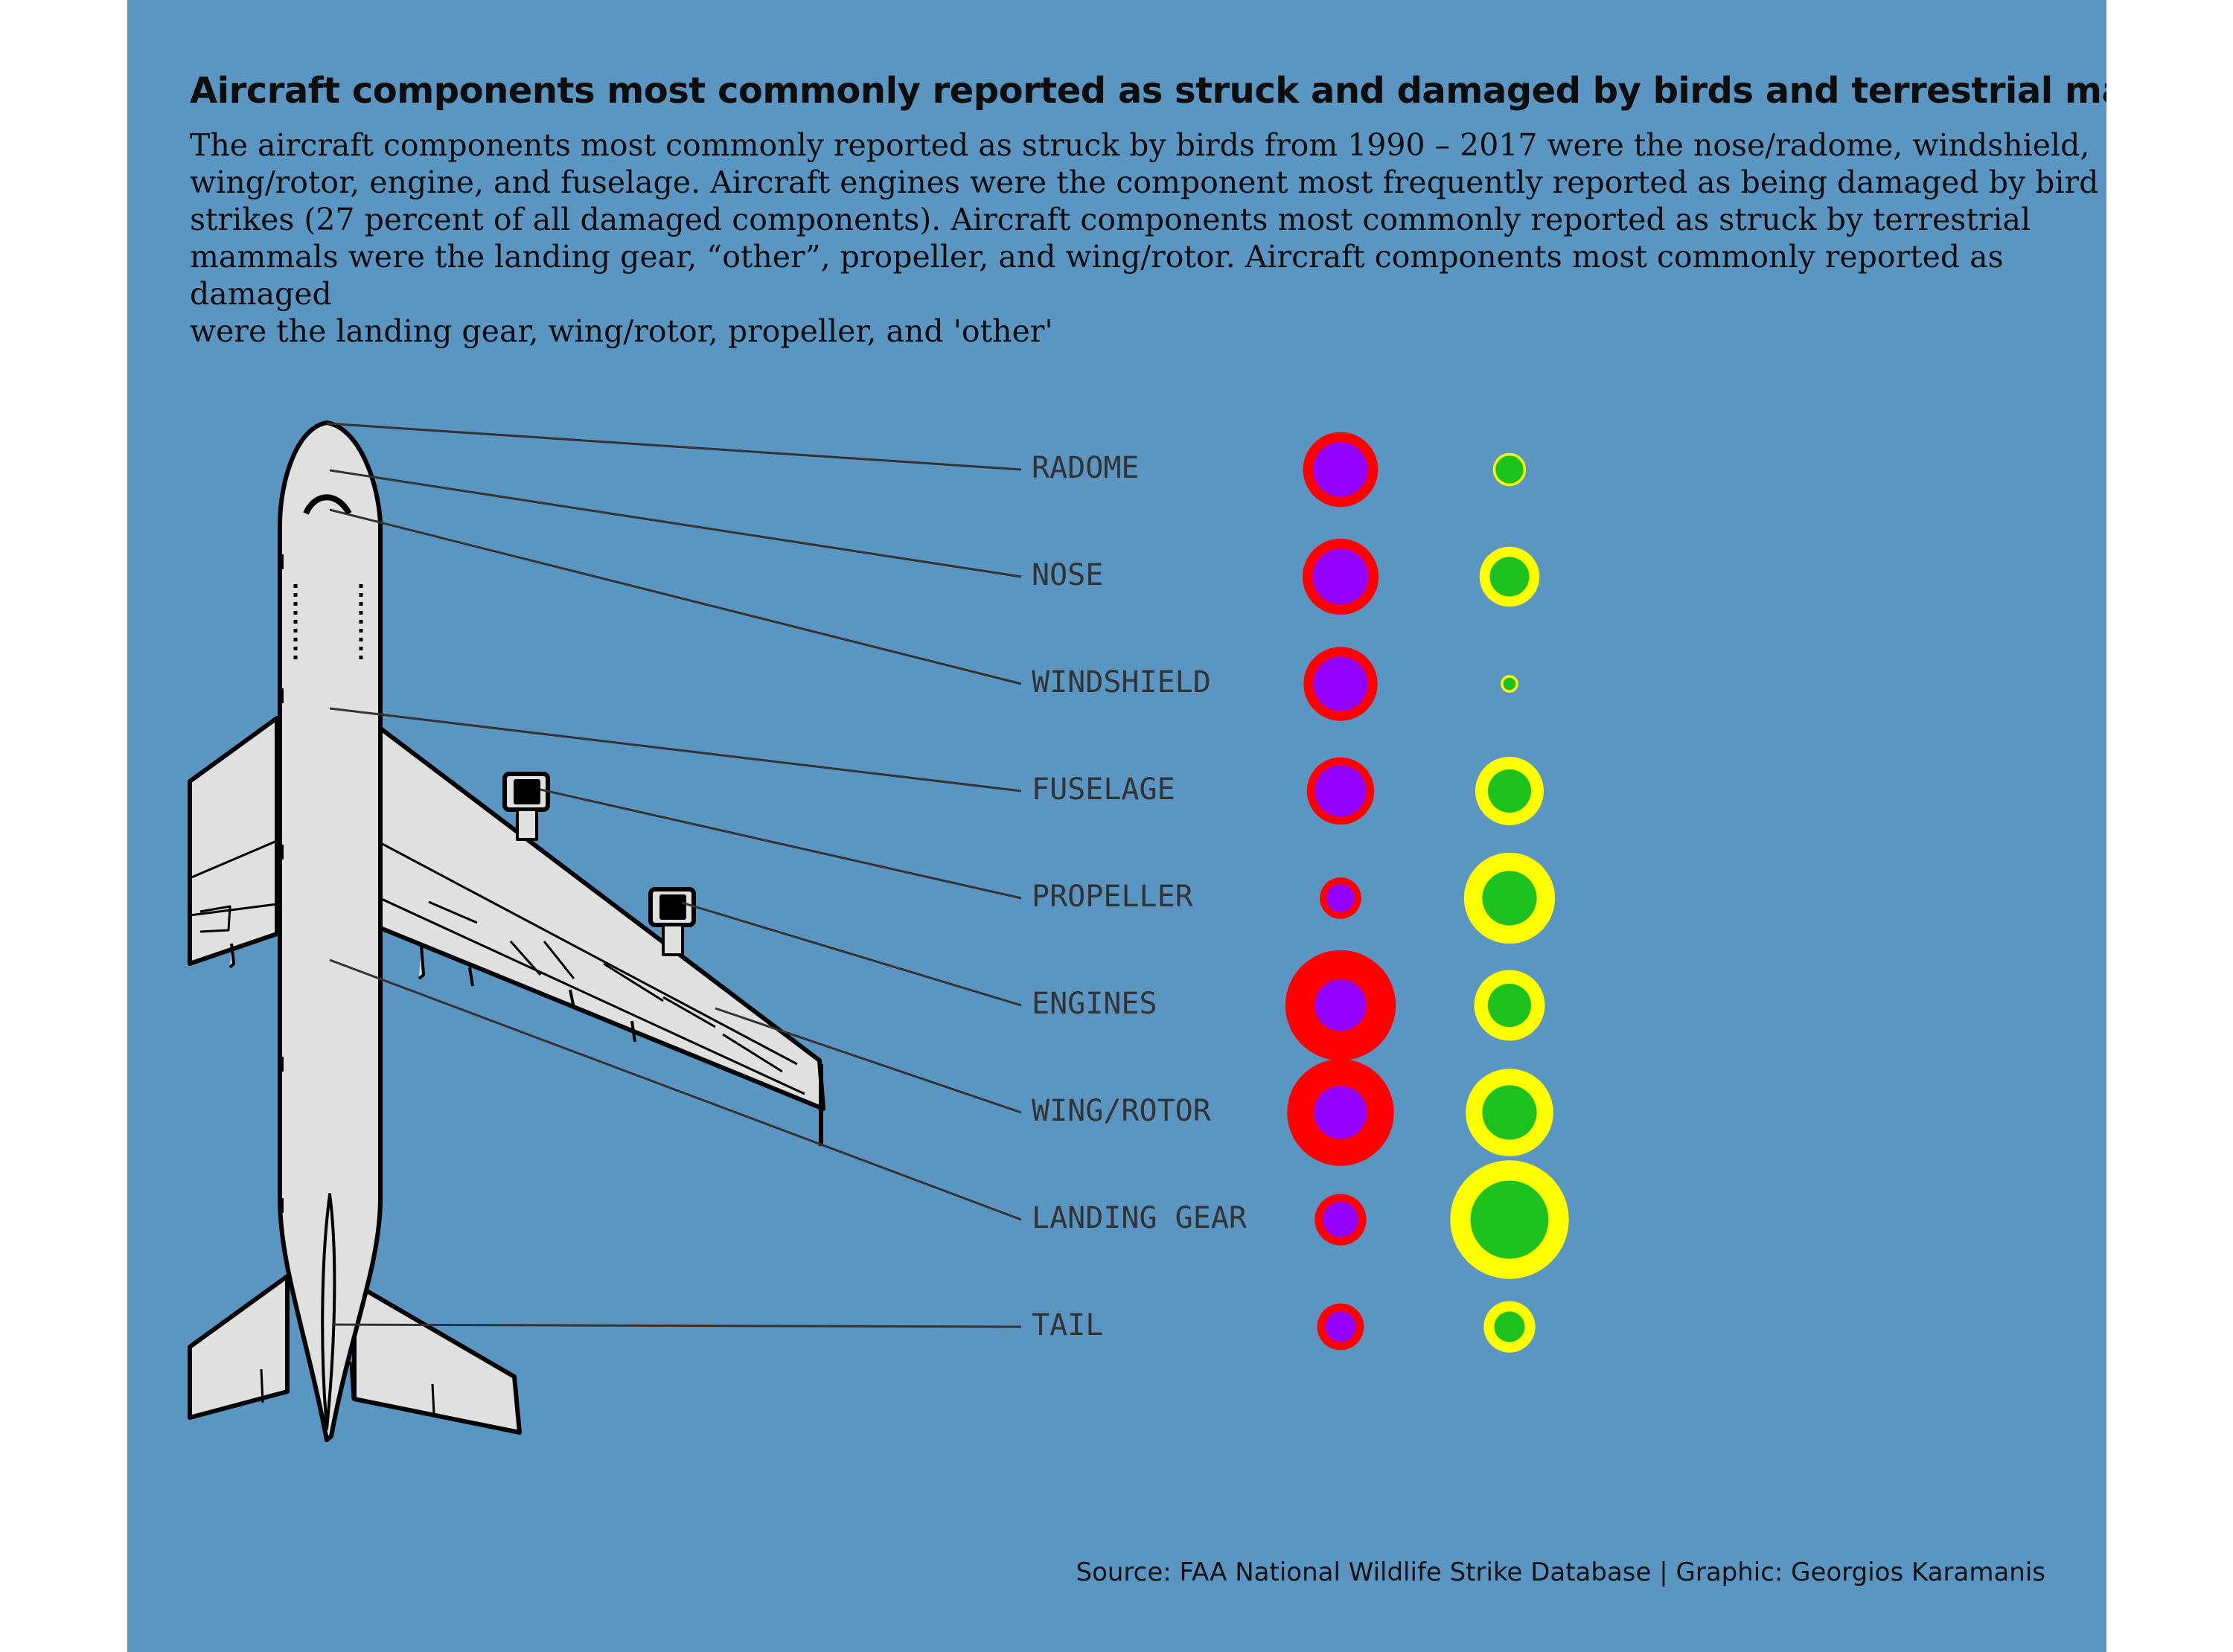 The image size is (2233, 1652). I want to click on component-label-engines: ENGINES, so click(1094, 1004).